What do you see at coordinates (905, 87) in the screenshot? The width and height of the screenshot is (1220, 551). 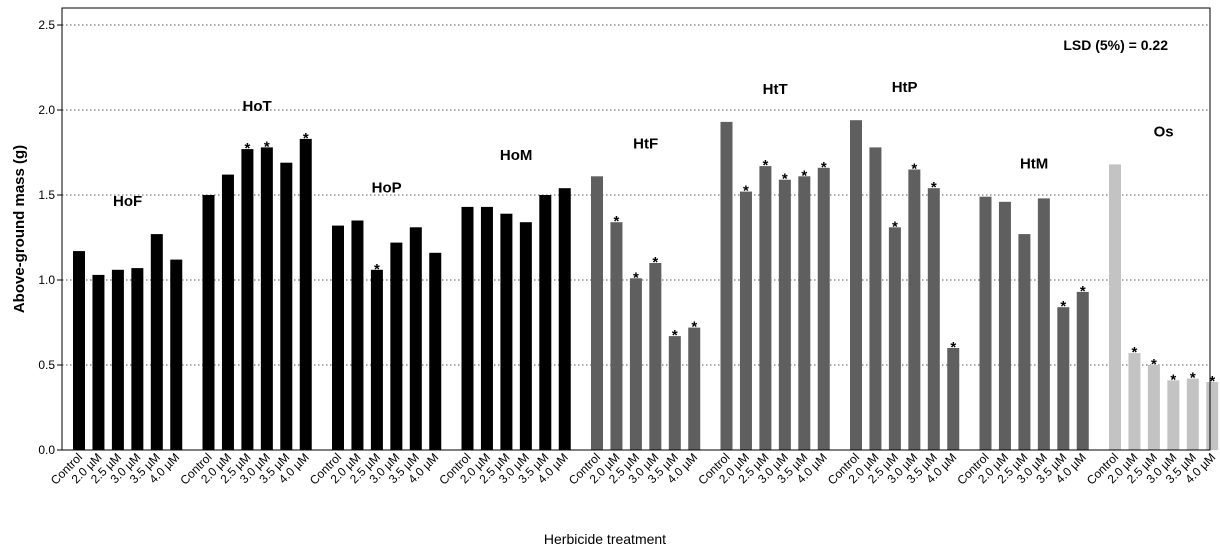 I see `group-label: HtP` at bounding box center [905, 87].